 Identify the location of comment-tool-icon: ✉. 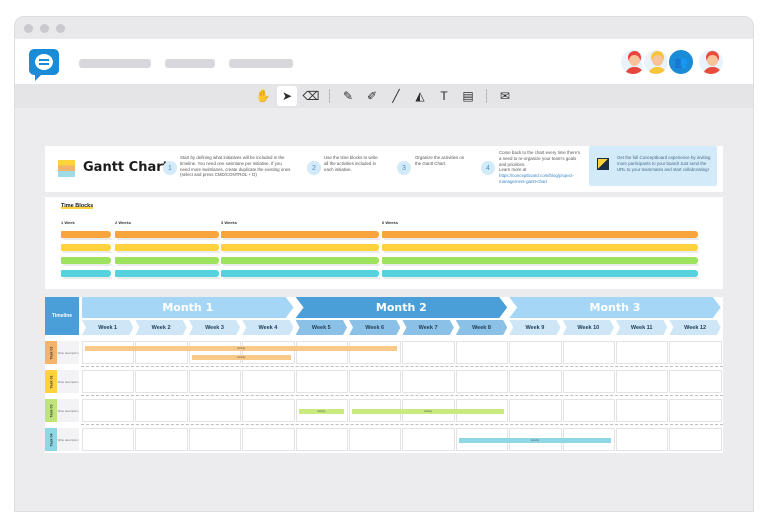
(505, 96).